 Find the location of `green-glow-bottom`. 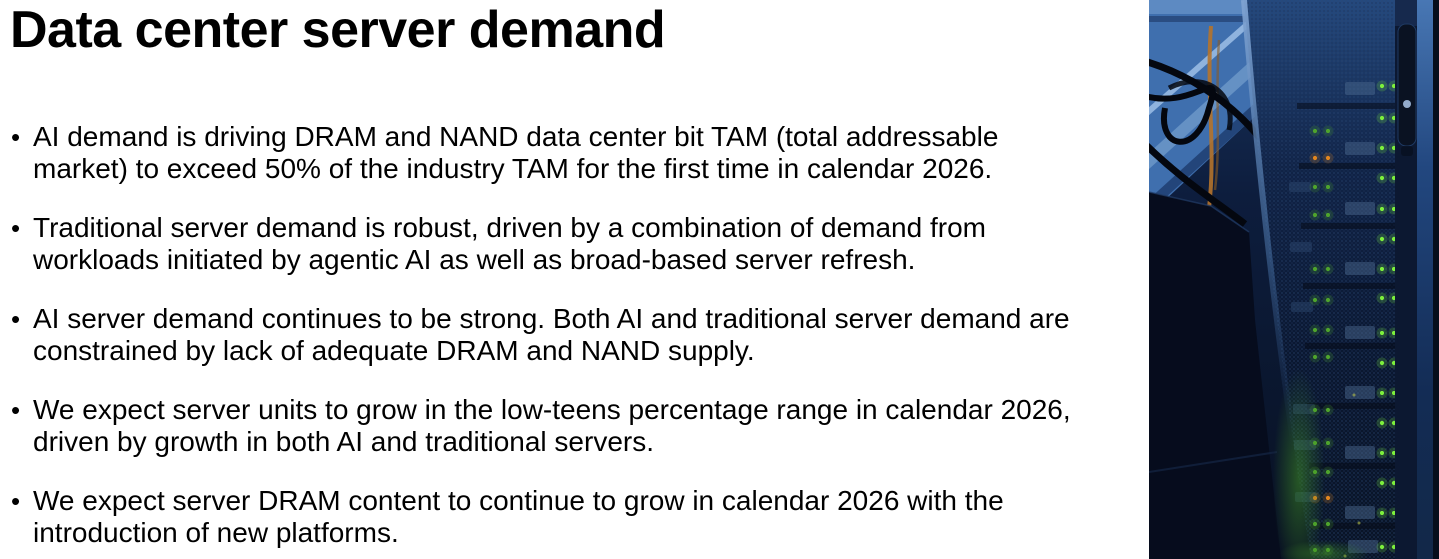

green-glow-bottom is located at coordinates (1324, 549).